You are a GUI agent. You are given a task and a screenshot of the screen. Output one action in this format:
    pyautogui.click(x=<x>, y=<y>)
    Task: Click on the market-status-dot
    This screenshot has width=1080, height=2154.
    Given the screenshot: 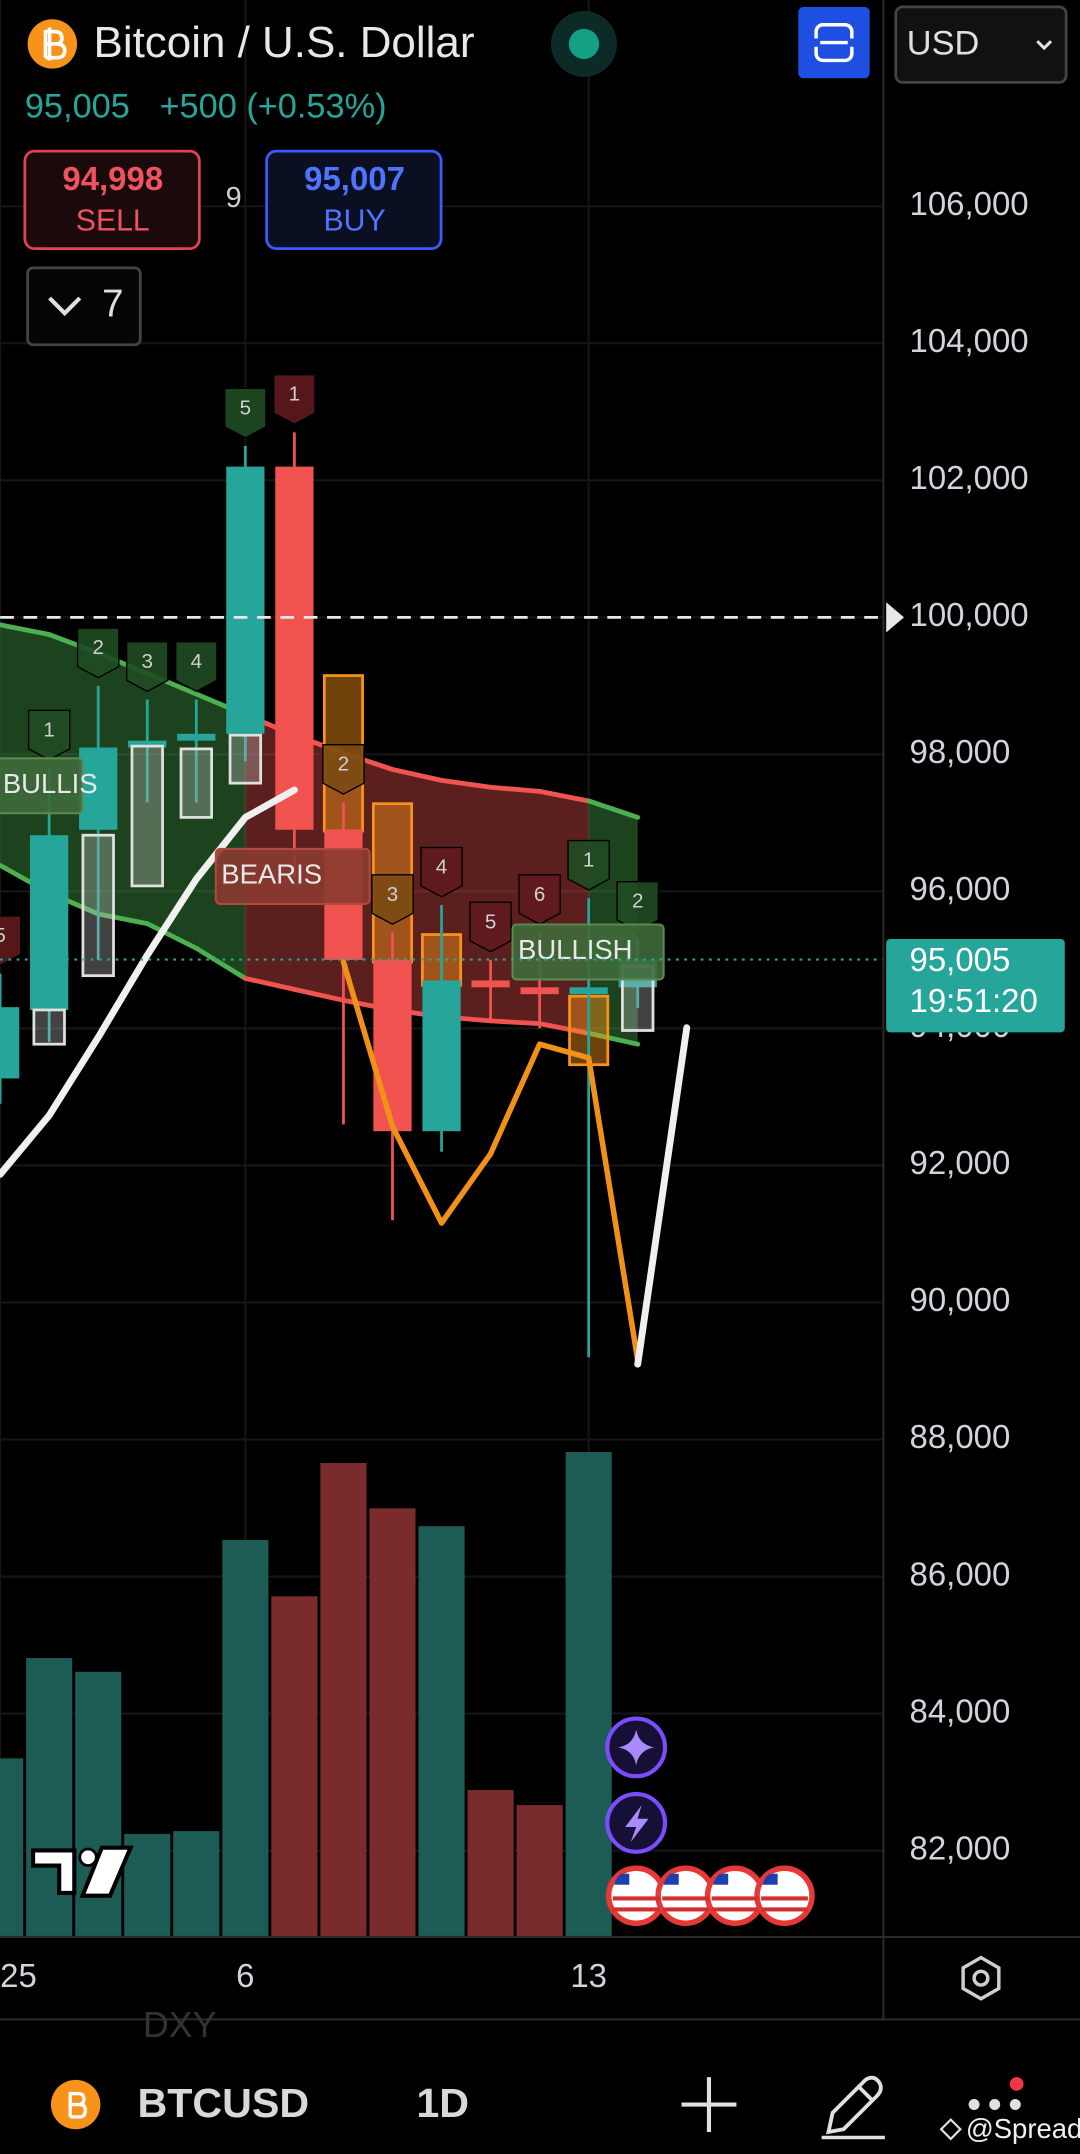 What is the action you would take?
    pyautogui.click(x=584, y=44)
    